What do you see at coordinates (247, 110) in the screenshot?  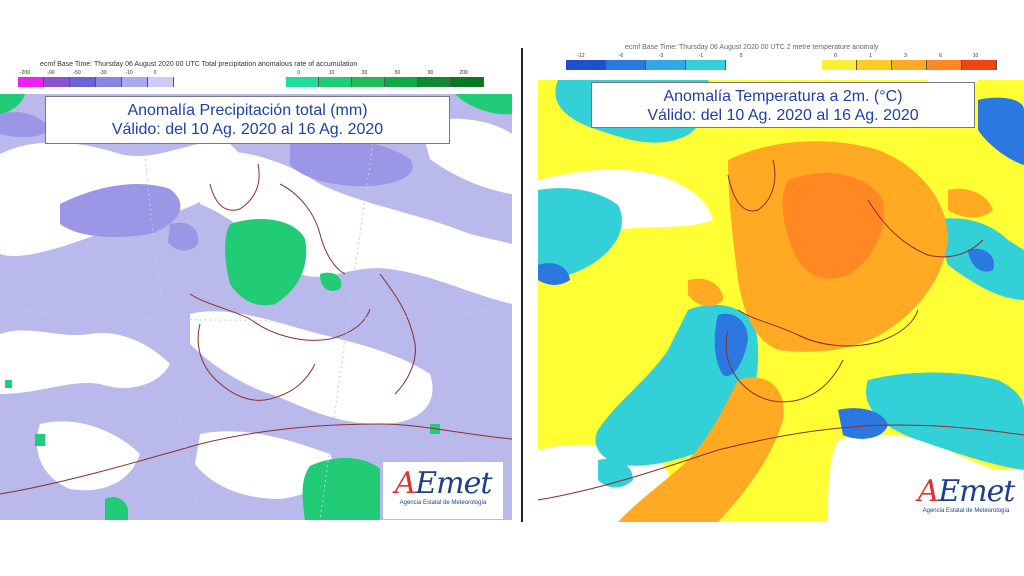 I see `precip-title: Anomalía Precipitación total (mm)` at bounding box center [247, 110].